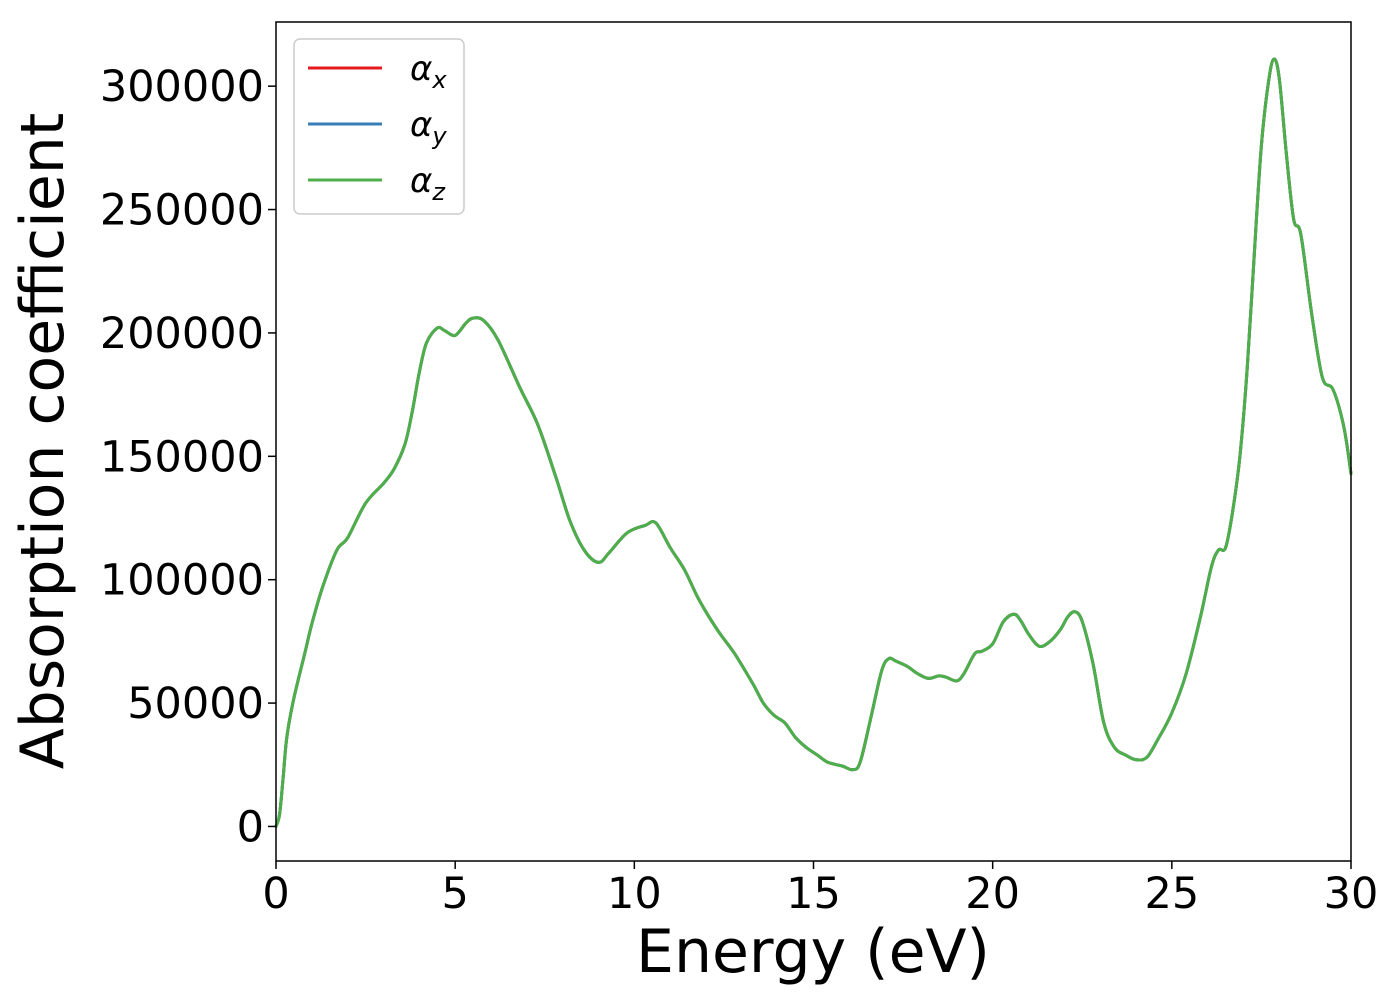 This screenshot has height=1000, width=1400. What do you see at coordinates (275, 894) in the screenshot?
I see `x-tick-label: 0` at bounding box center [275, 894].